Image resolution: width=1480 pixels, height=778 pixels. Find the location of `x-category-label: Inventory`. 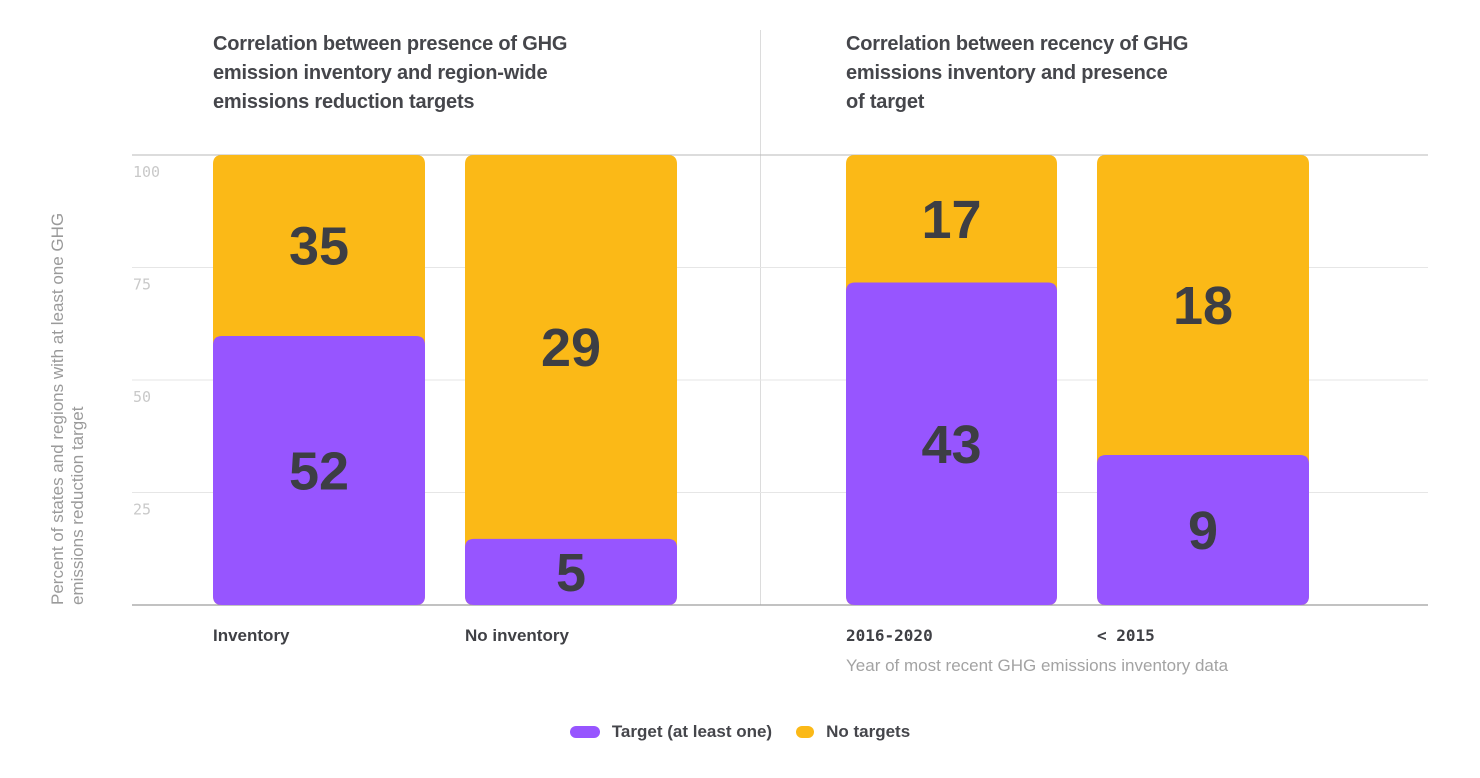

x-category-label: Inventory is located at coordinates (251, 635).